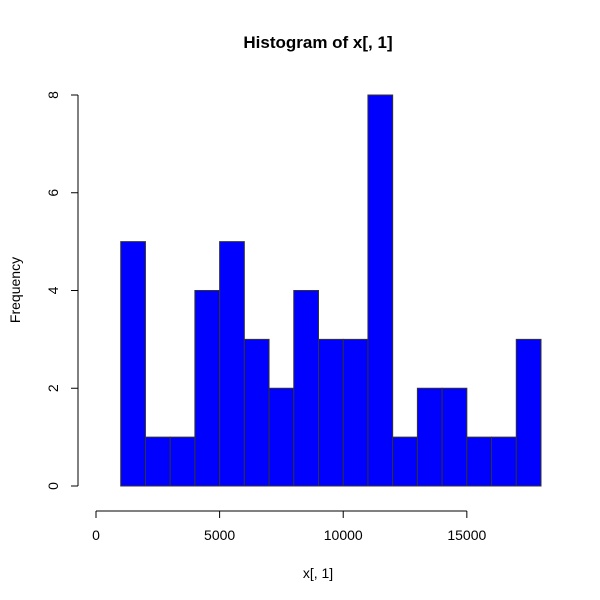 This screenshot has height=600, width=600. Describe the element at coordinates (53, 388) in the screenshot. I see `y-tick-label: 2` at that location.